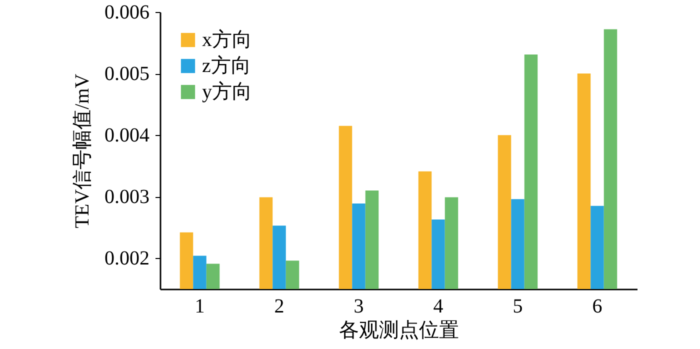  I want to click on x-axis-title: 各观测点位置, so click(399, 331).